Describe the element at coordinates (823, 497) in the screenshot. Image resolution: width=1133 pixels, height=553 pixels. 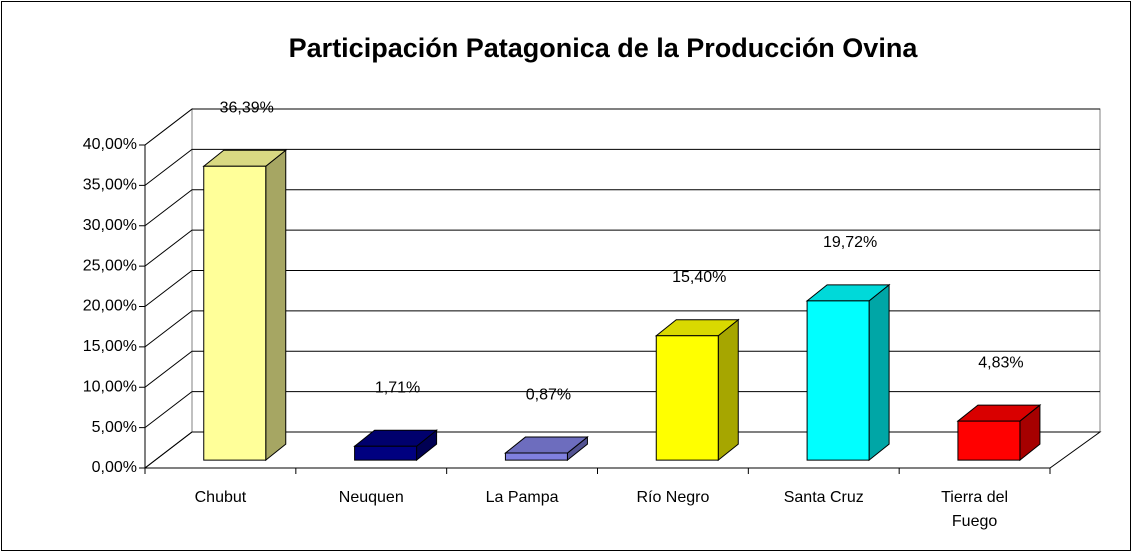
I see `x-tick-label: Santa Cruz` at that location.